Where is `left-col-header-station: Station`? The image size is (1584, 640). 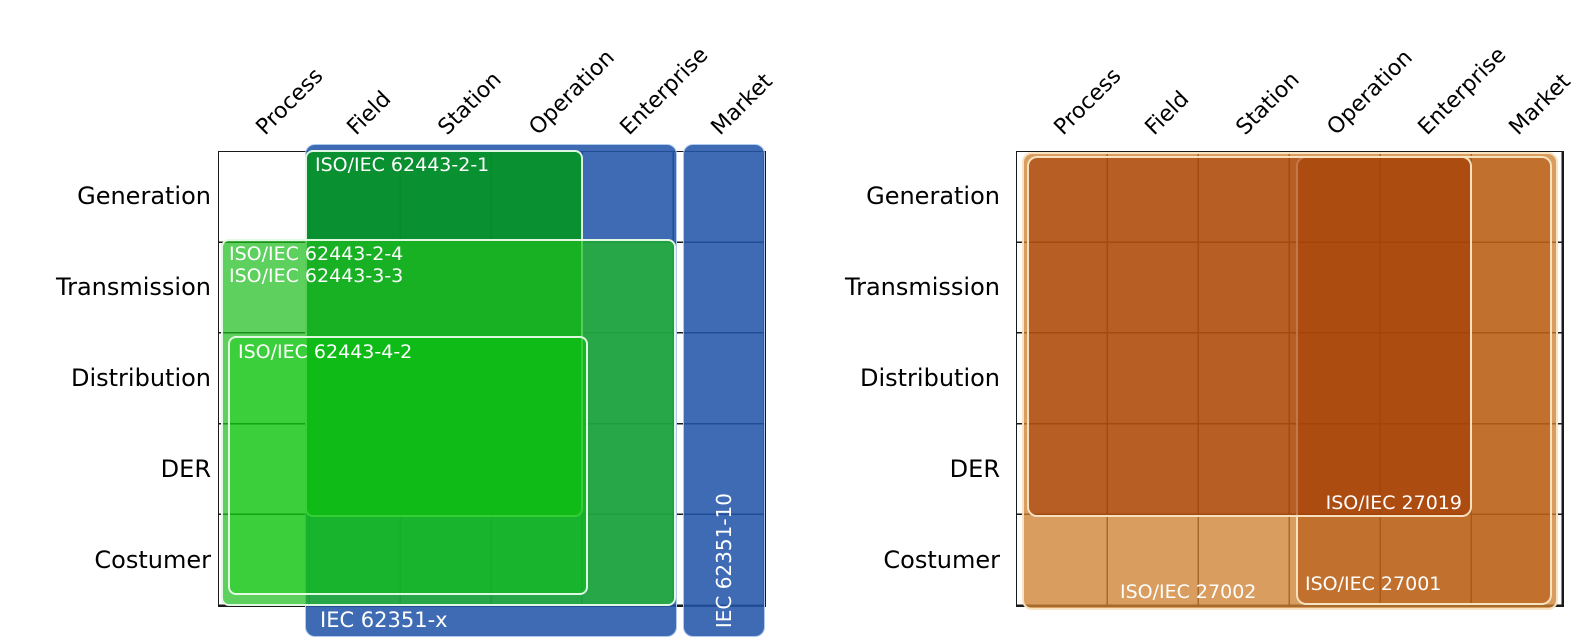 left-col-header-station: Station is located at coordinates (470, 104).